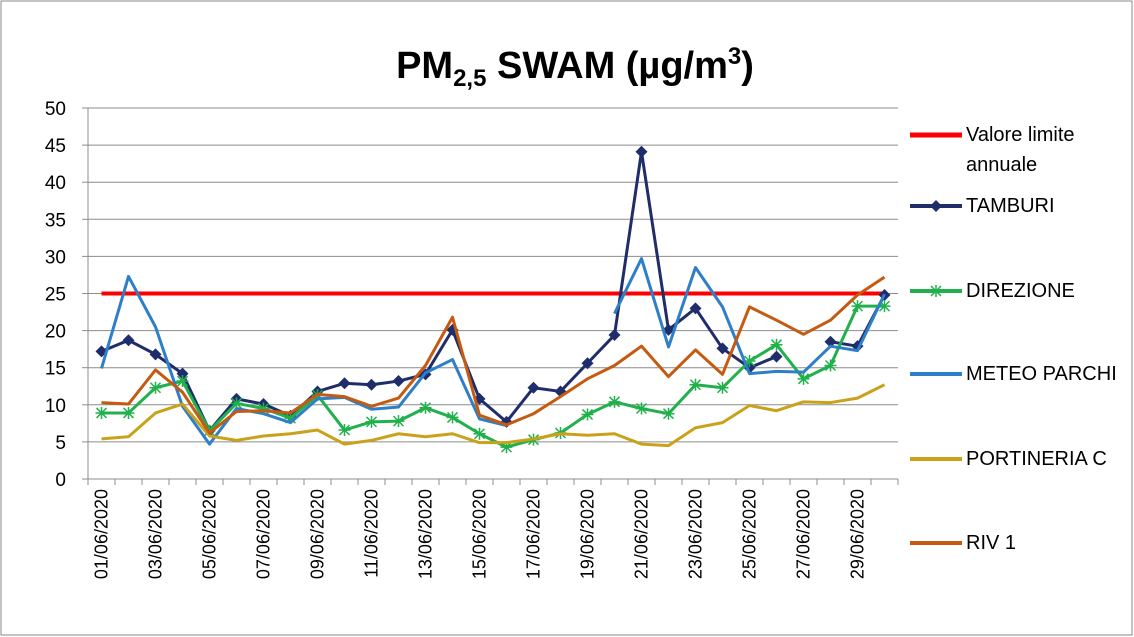 This screenshot has width=1134, height=637. I want to click on x-tick-label: 29/06/2020, so click(858, 534).